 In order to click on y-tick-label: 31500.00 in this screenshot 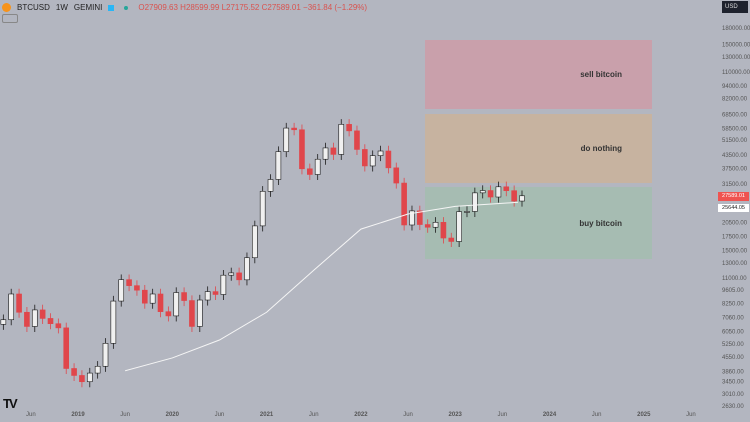, I will do `click(735, 185)`.